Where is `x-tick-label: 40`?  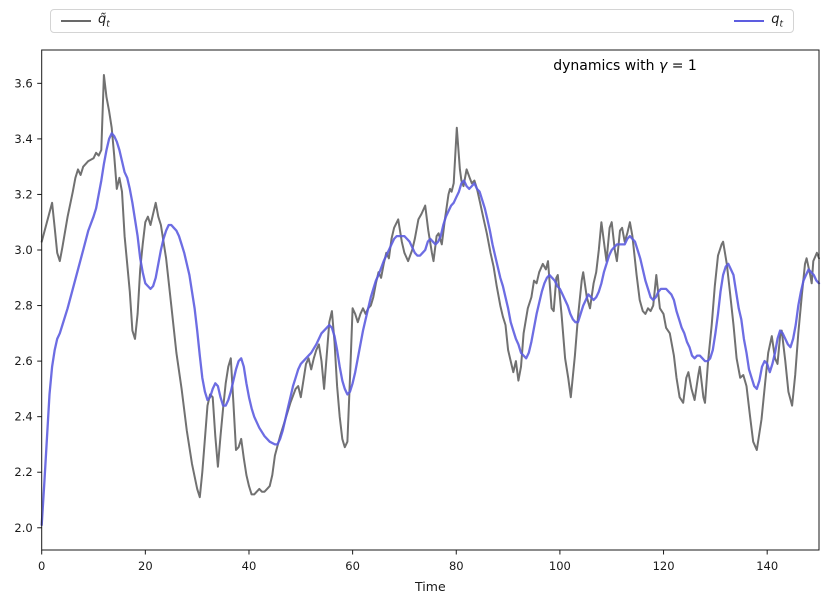 x-tick-label: 40 is located at coordinates (249, 566).